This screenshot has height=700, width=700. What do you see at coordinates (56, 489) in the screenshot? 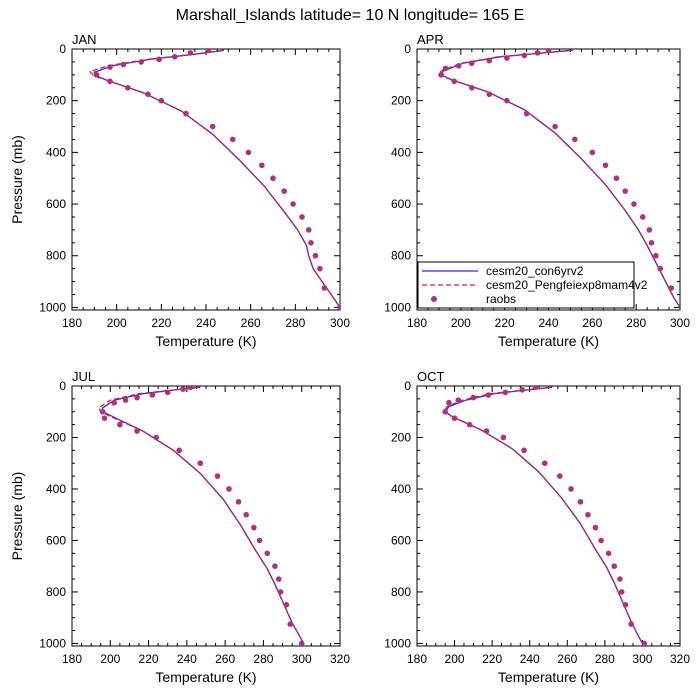
I see `y-tick-label: 400` at bounding box center [56, 489].